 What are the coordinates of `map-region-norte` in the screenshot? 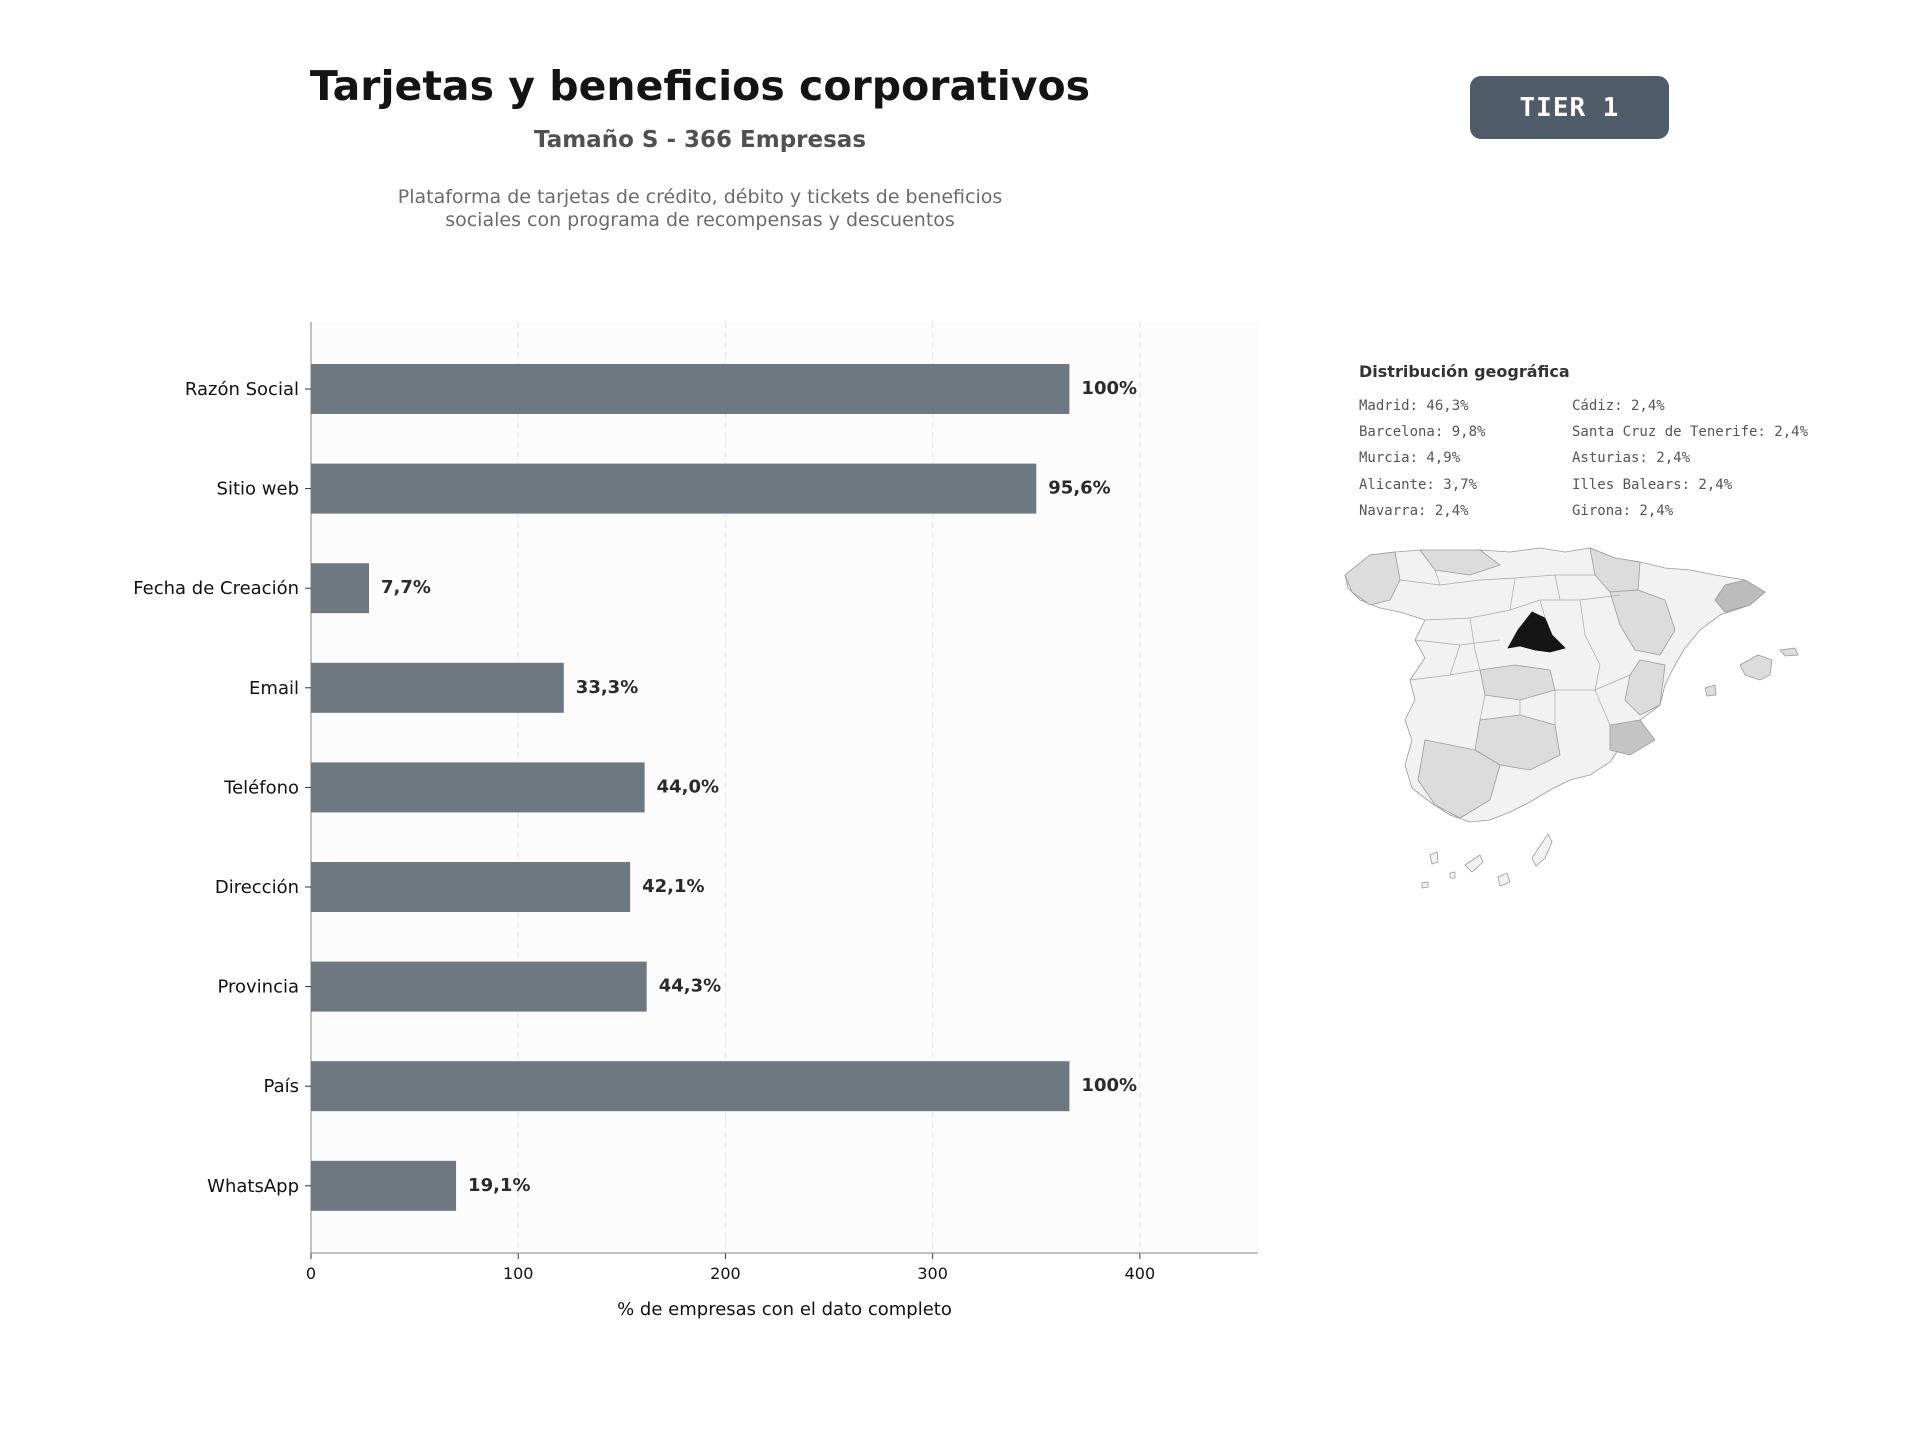 It's located at (1460, 562).